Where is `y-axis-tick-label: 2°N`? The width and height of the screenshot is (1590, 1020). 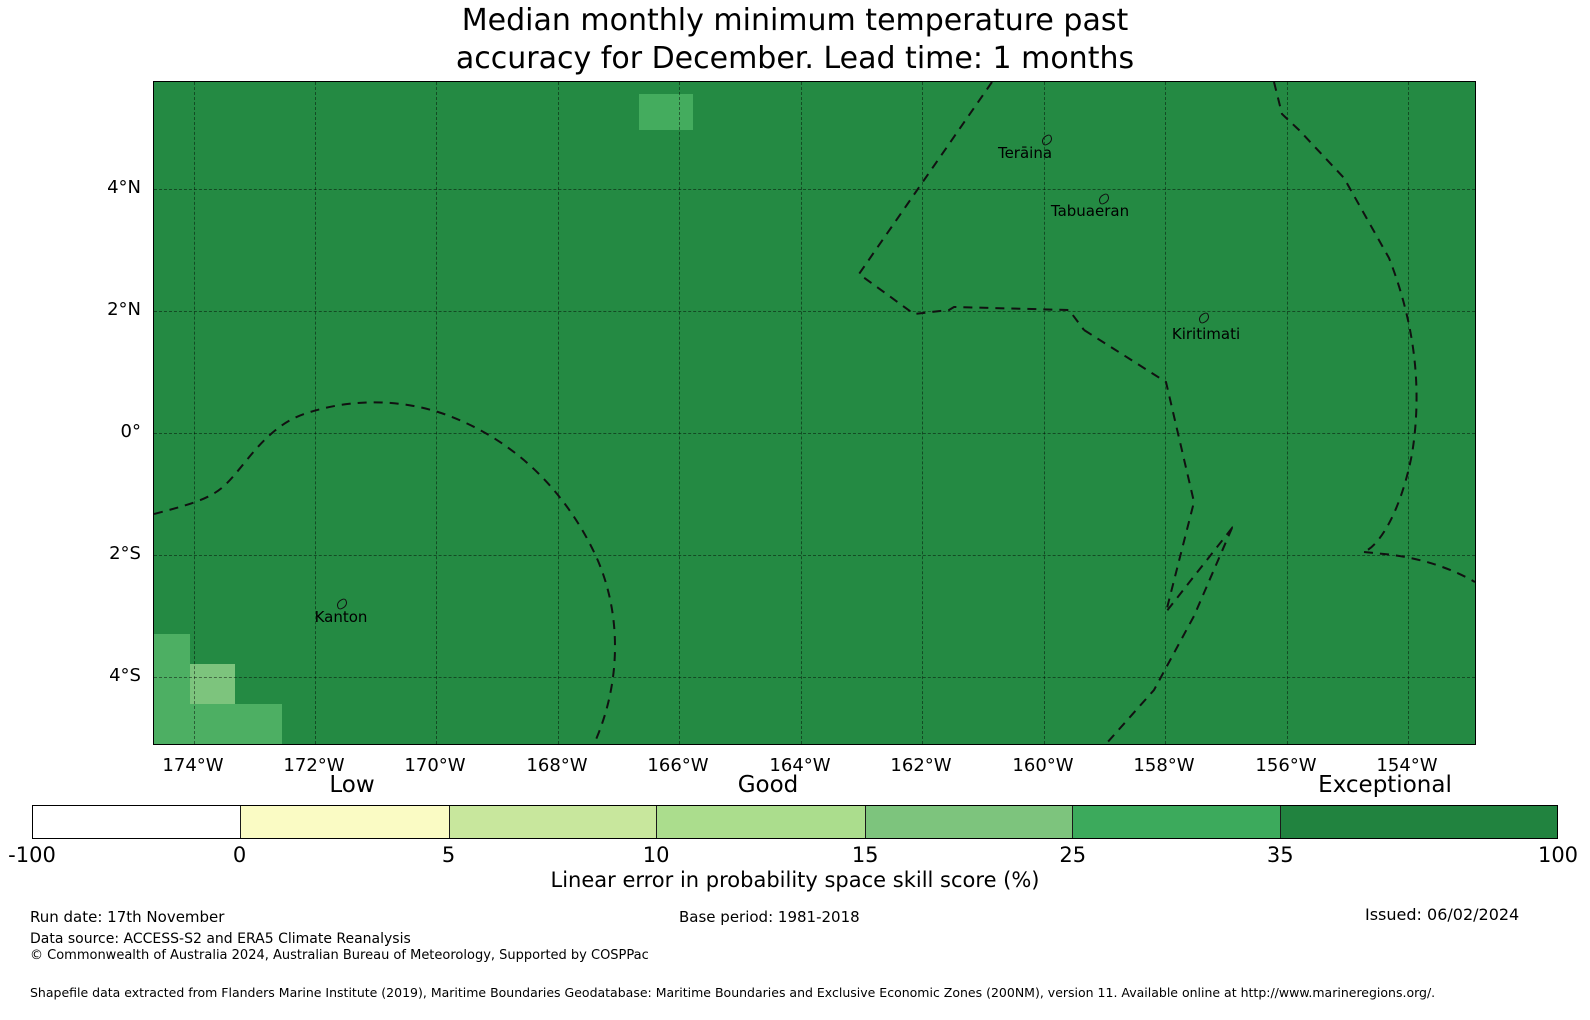 y-axis-tick-label: 2°N is located at coordinates (124, 309).